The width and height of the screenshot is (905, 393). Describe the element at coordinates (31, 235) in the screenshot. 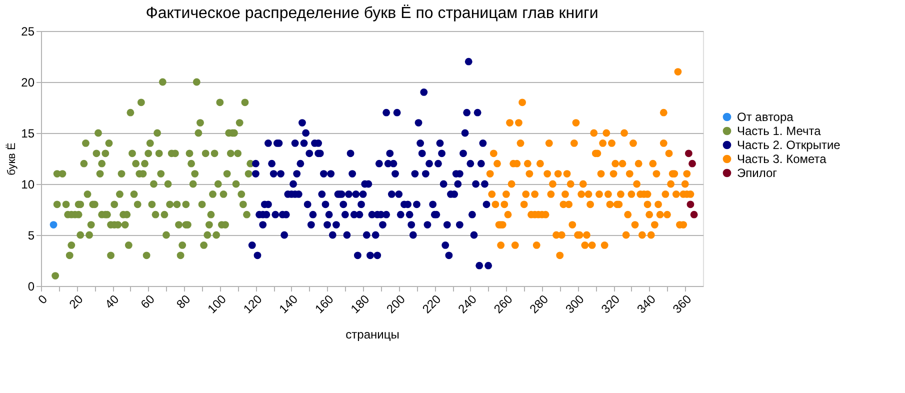

I see `y-tick-label: 5` at that location.